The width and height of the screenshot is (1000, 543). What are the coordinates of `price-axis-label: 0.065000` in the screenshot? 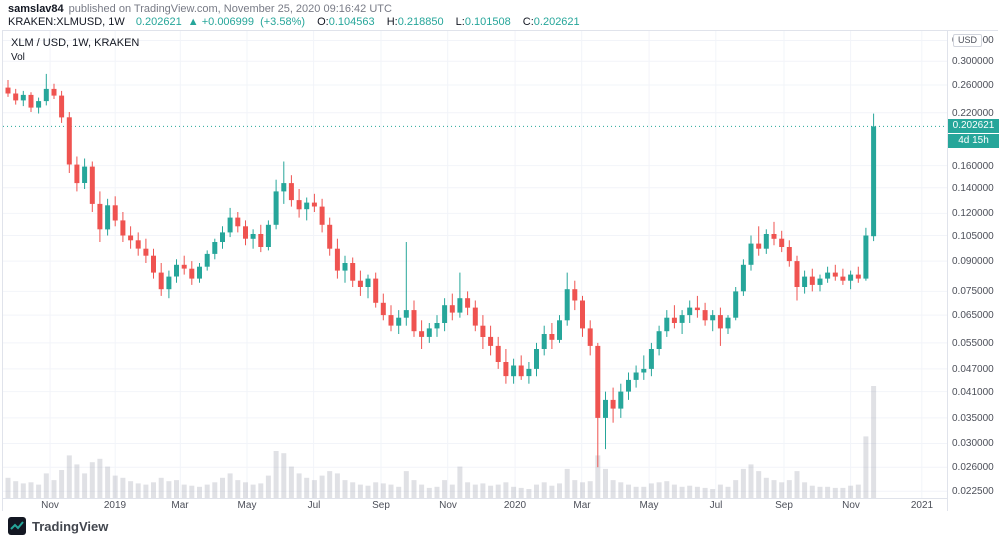 It's located at (973, 315).